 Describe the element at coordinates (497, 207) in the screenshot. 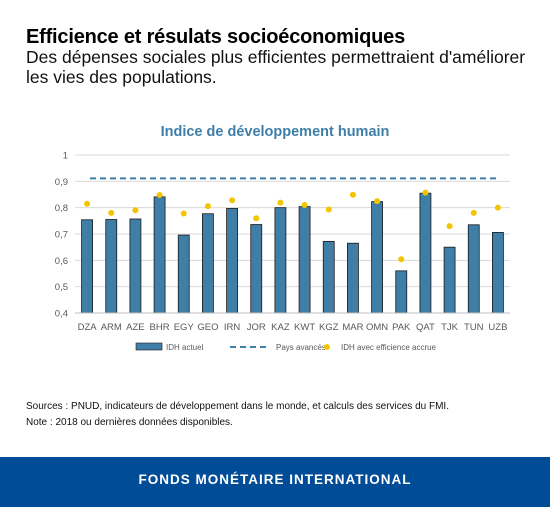

I see `dot-uzb` at that location.